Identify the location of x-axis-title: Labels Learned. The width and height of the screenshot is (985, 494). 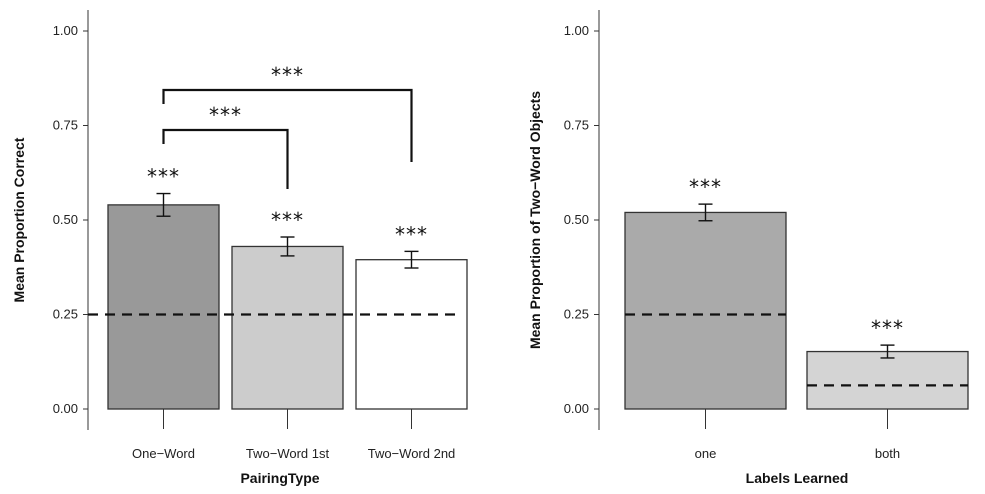
(797, 478).